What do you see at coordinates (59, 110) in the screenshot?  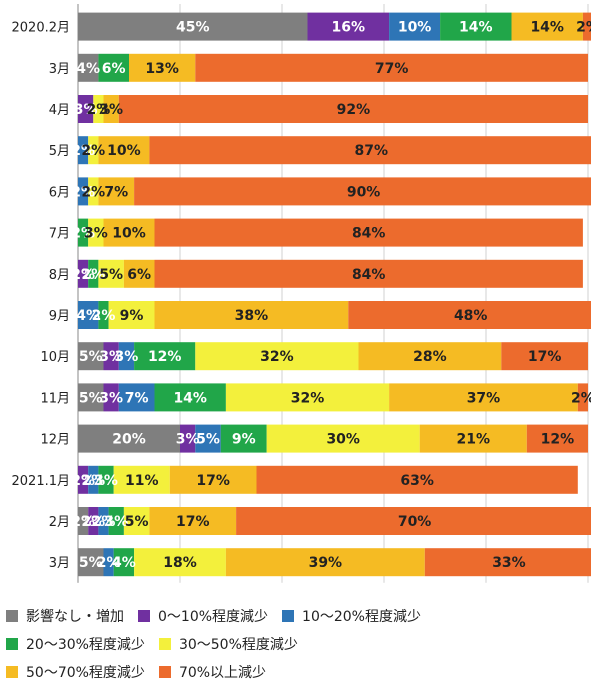 I see `category-label: 4月` at bounding box center [59, 110].